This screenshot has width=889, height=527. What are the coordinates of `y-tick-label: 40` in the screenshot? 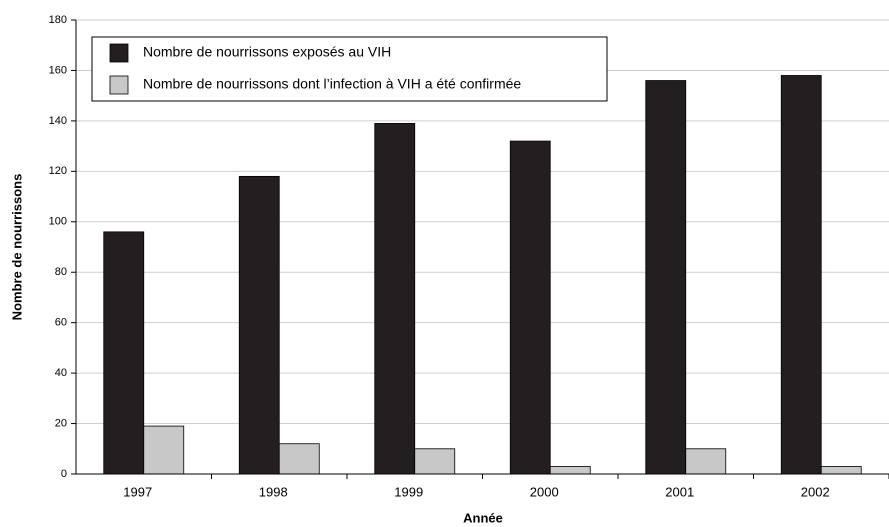 It's located at (61, 373).